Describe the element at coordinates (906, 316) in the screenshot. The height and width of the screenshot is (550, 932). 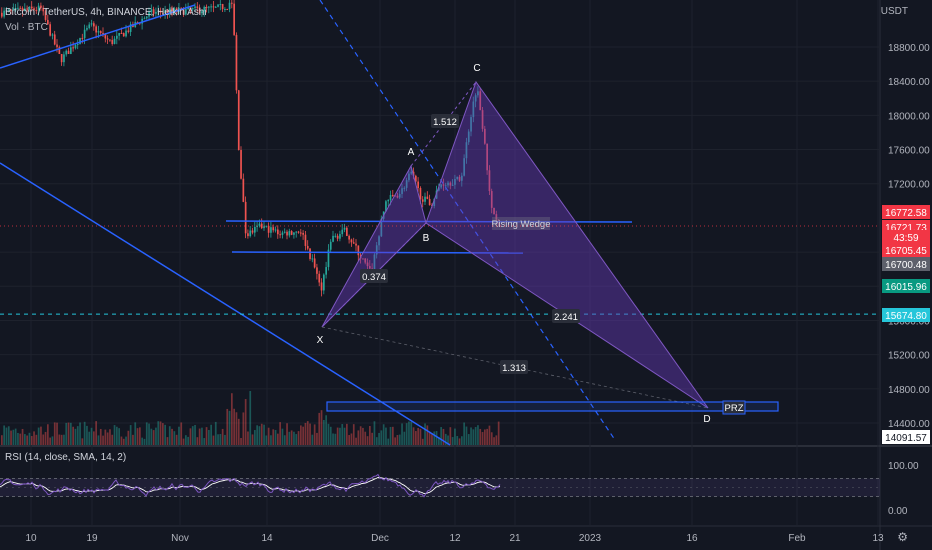
I see `price-axis-badge-label: 15674.80` at that location.